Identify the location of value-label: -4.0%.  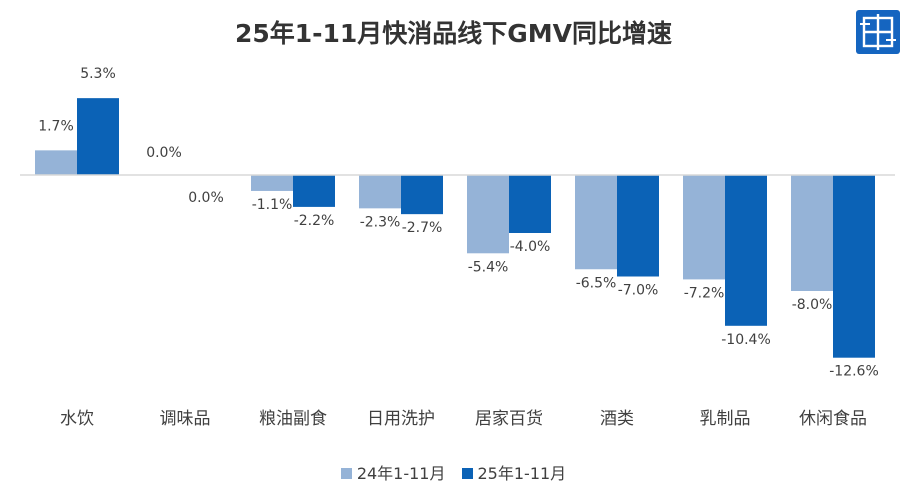
(530, 247).